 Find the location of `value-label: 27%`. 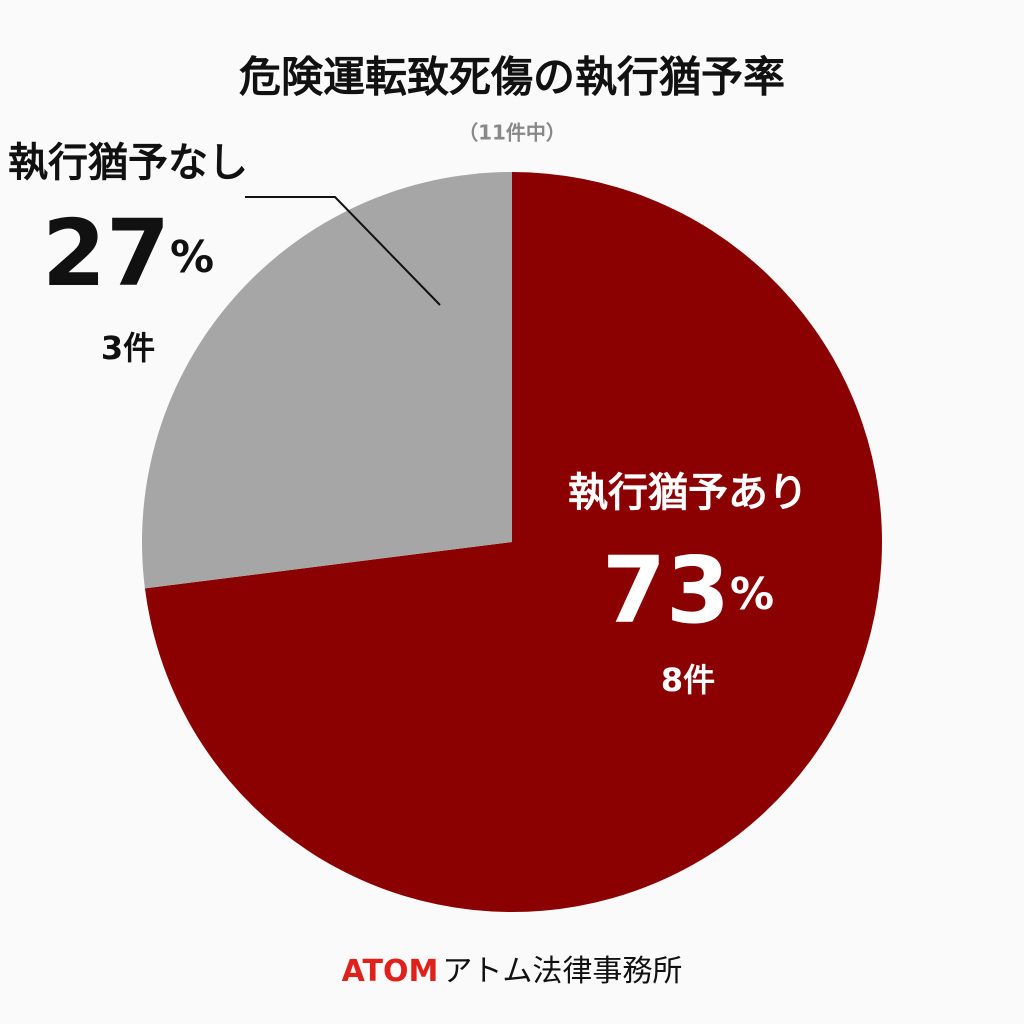

value-label: 27% is located at coordinates (128, 253).